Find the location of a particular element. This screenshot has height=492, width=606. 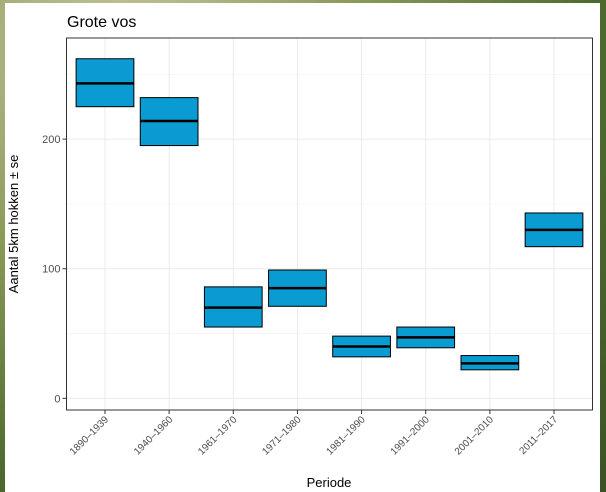

y-tick-label: 0 is located at coordinates (57, 399).